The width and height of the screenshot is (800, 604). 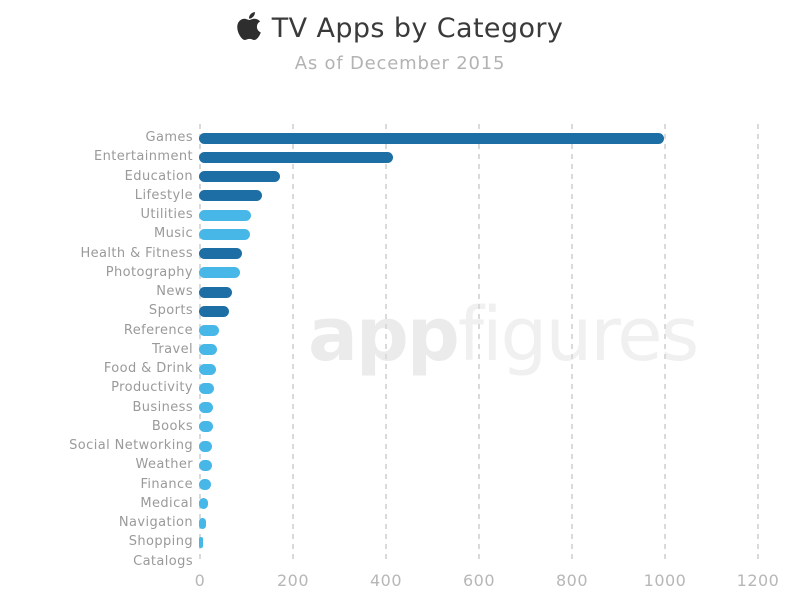 What do you see at coordinates (215, 292) in the screenshot?
I see `bar-news` at bounding box center [215, 292].